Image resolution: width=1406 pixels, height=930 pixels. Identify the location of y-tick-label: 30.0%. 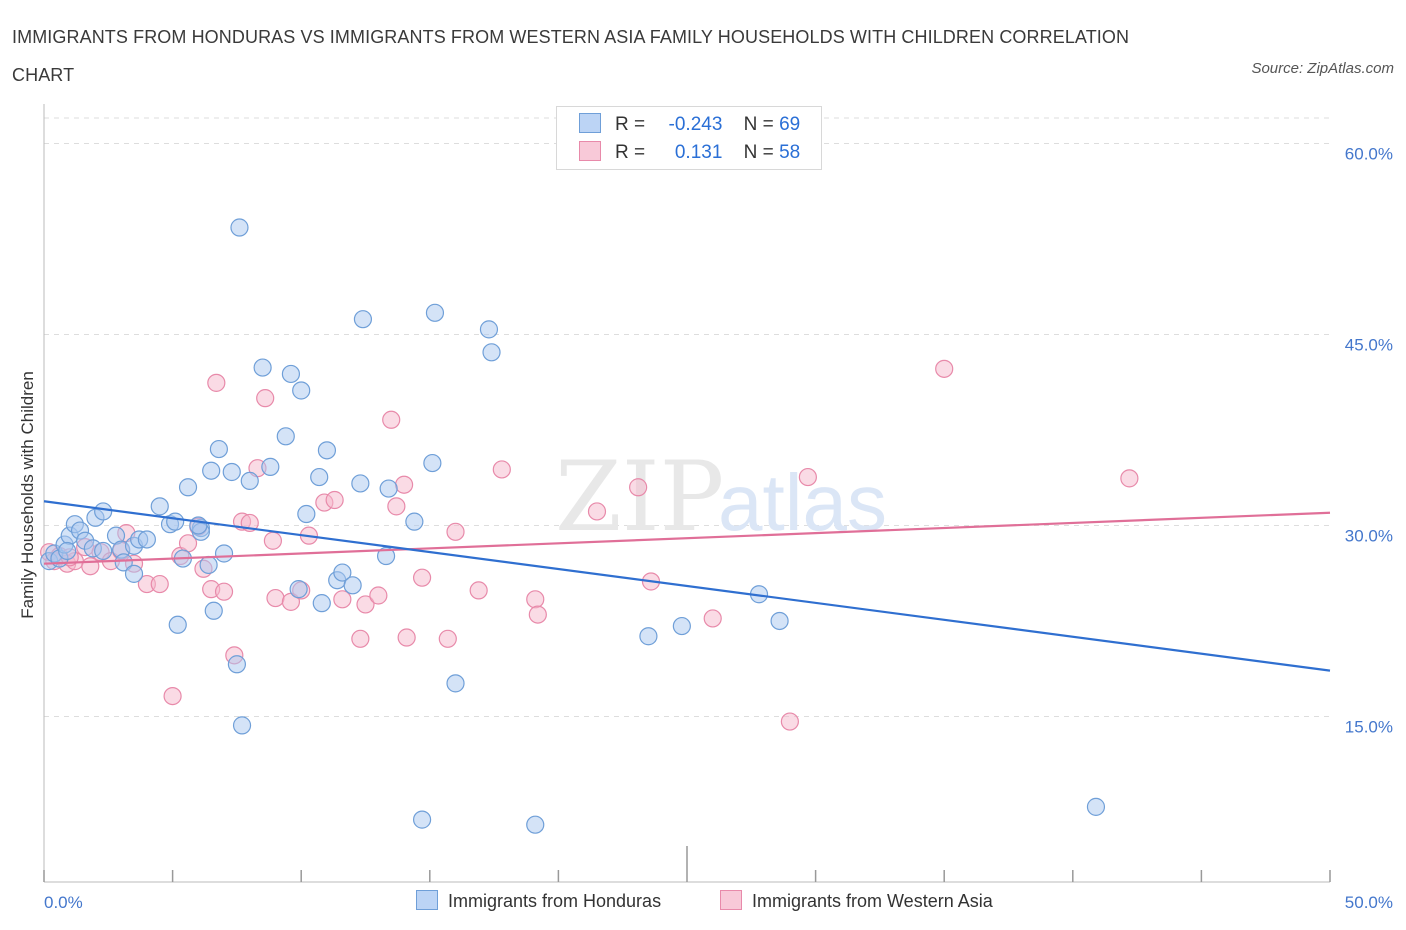
(1369, 535).